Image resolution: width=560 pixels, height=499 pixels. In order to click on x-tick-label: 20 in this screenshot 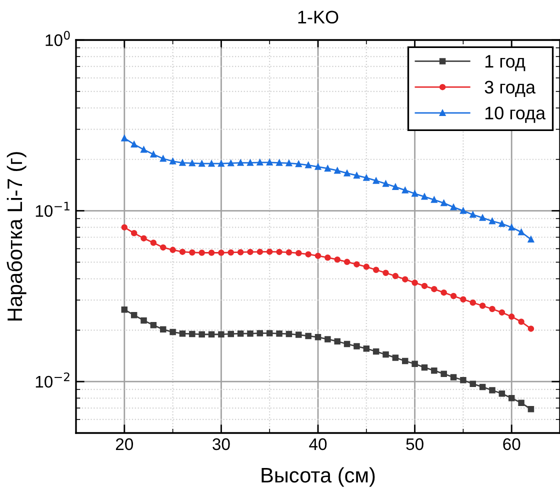, I will do `click(125, 444)`.